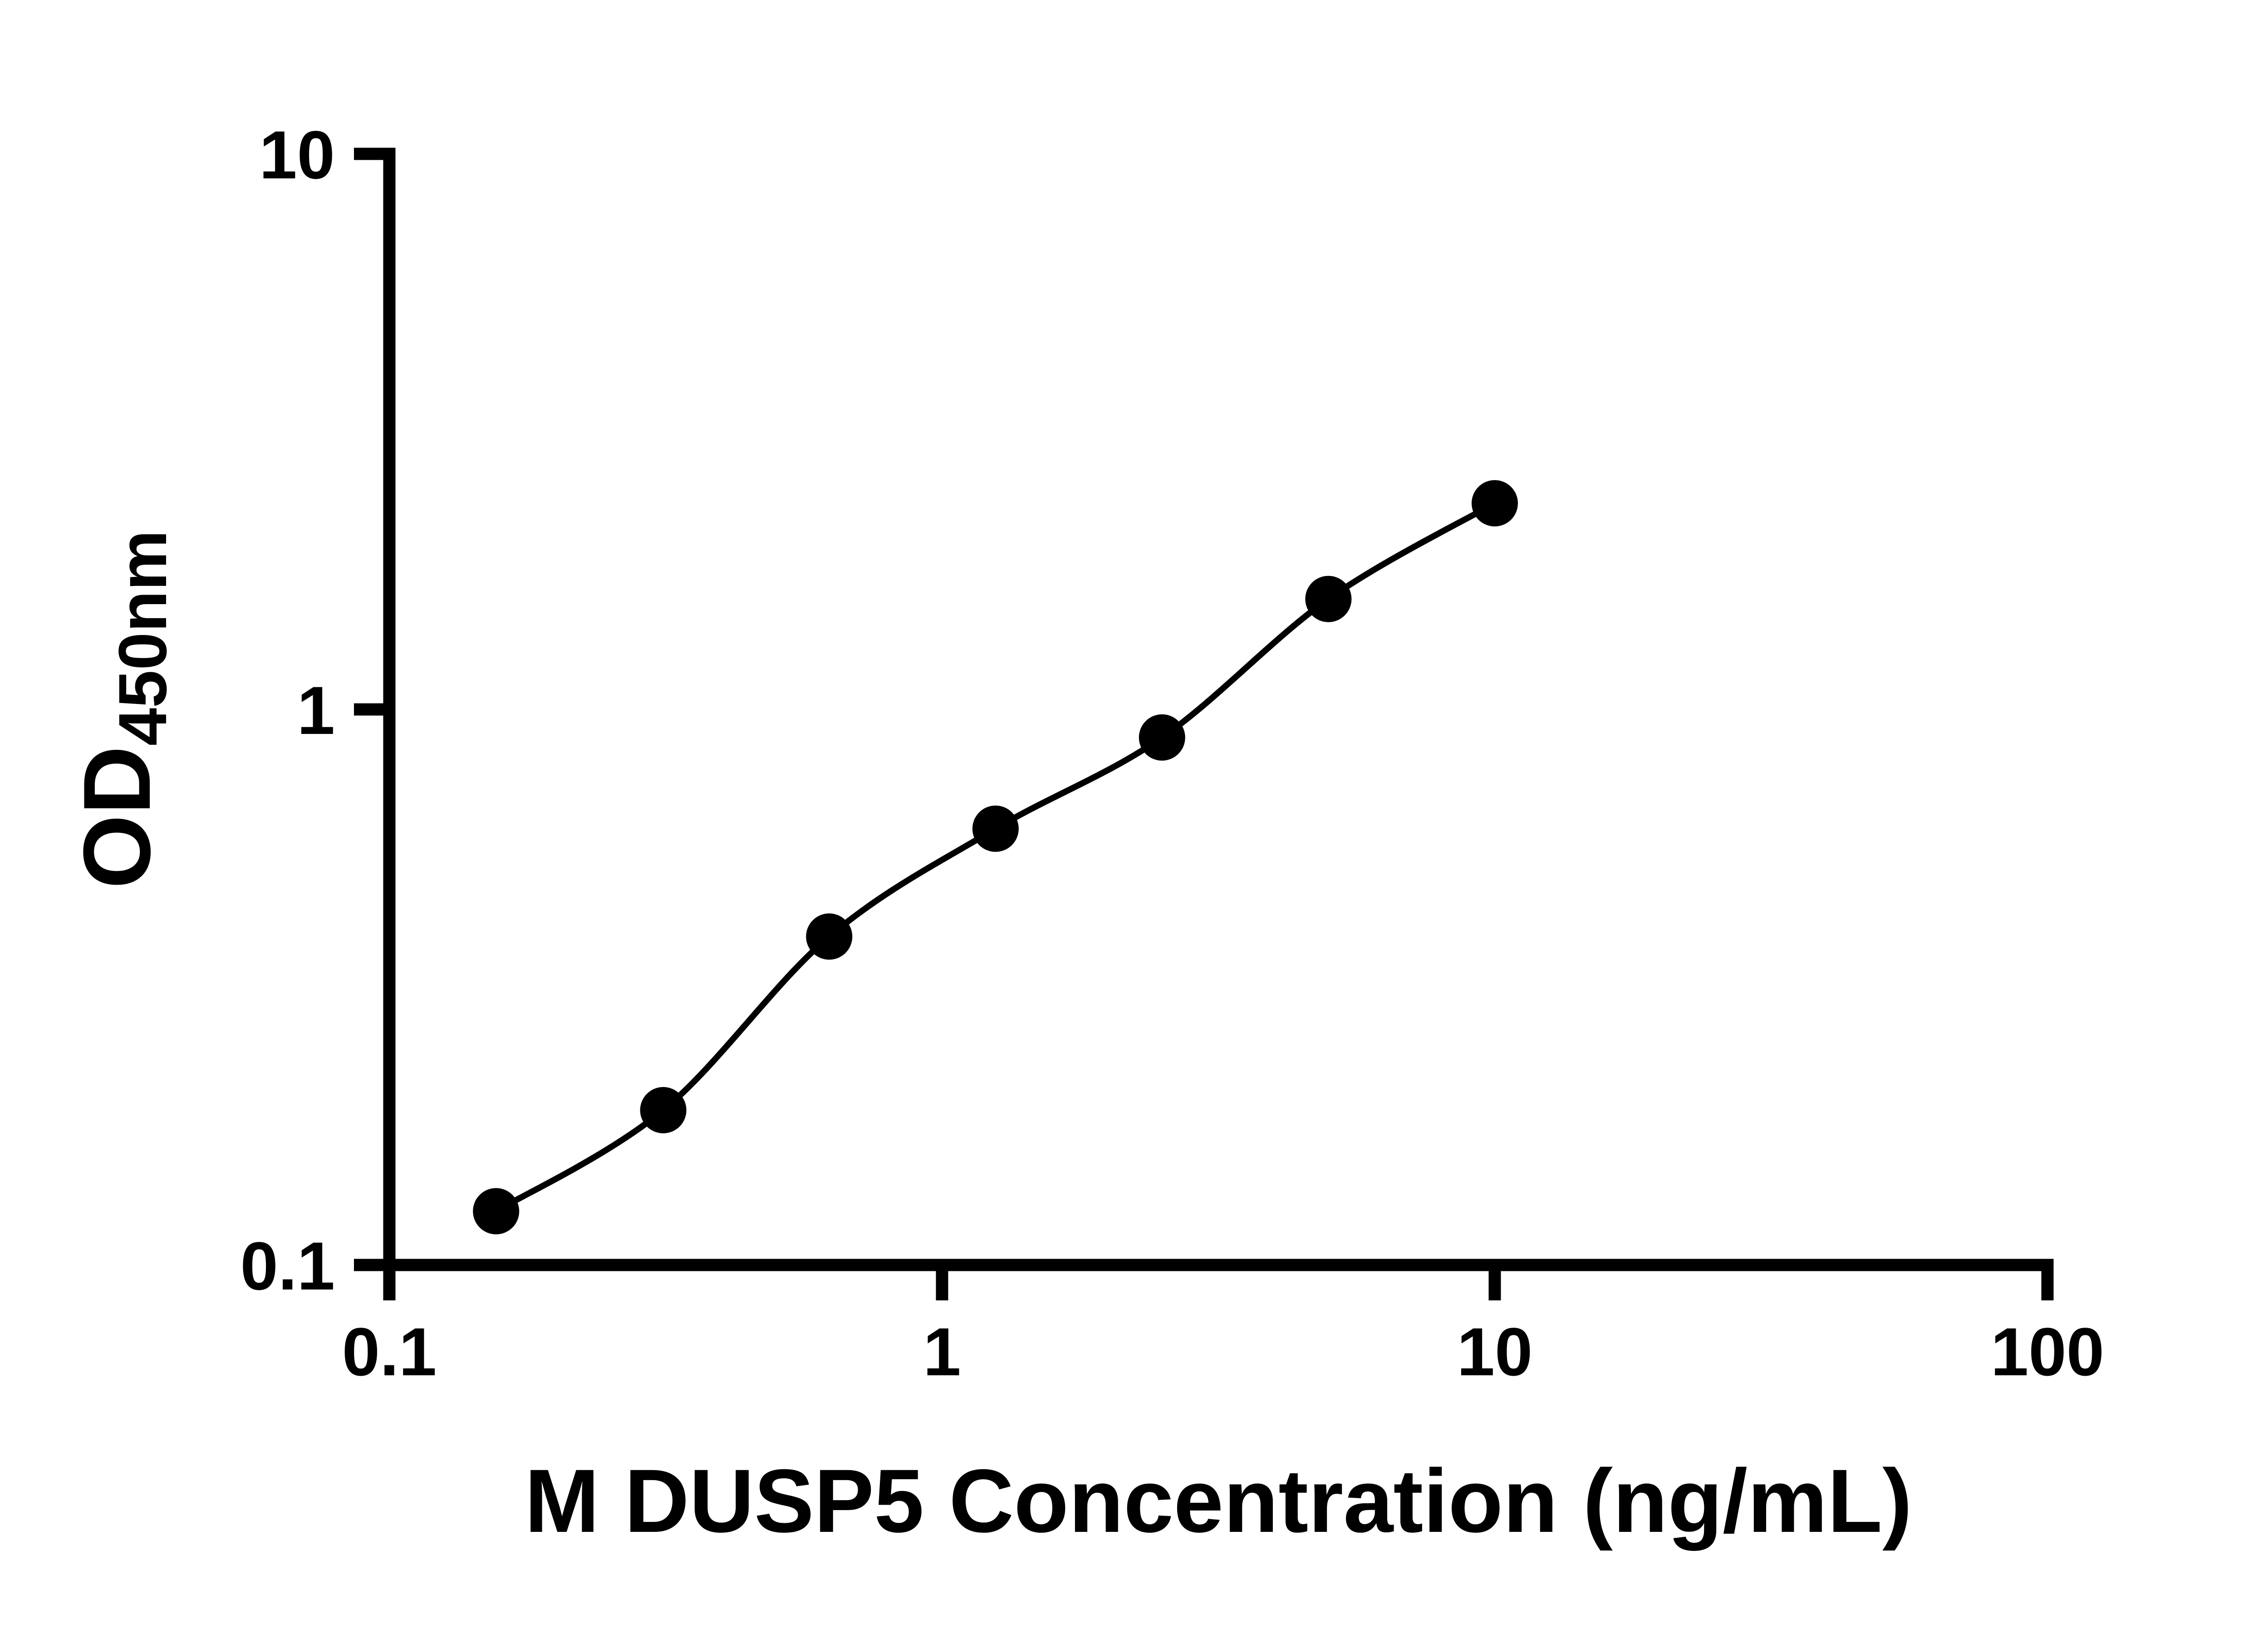 Image resolution: width=2268 pixels, height=1634 pixels. I want to click on y-tick-label: 10, so click(297, 155).